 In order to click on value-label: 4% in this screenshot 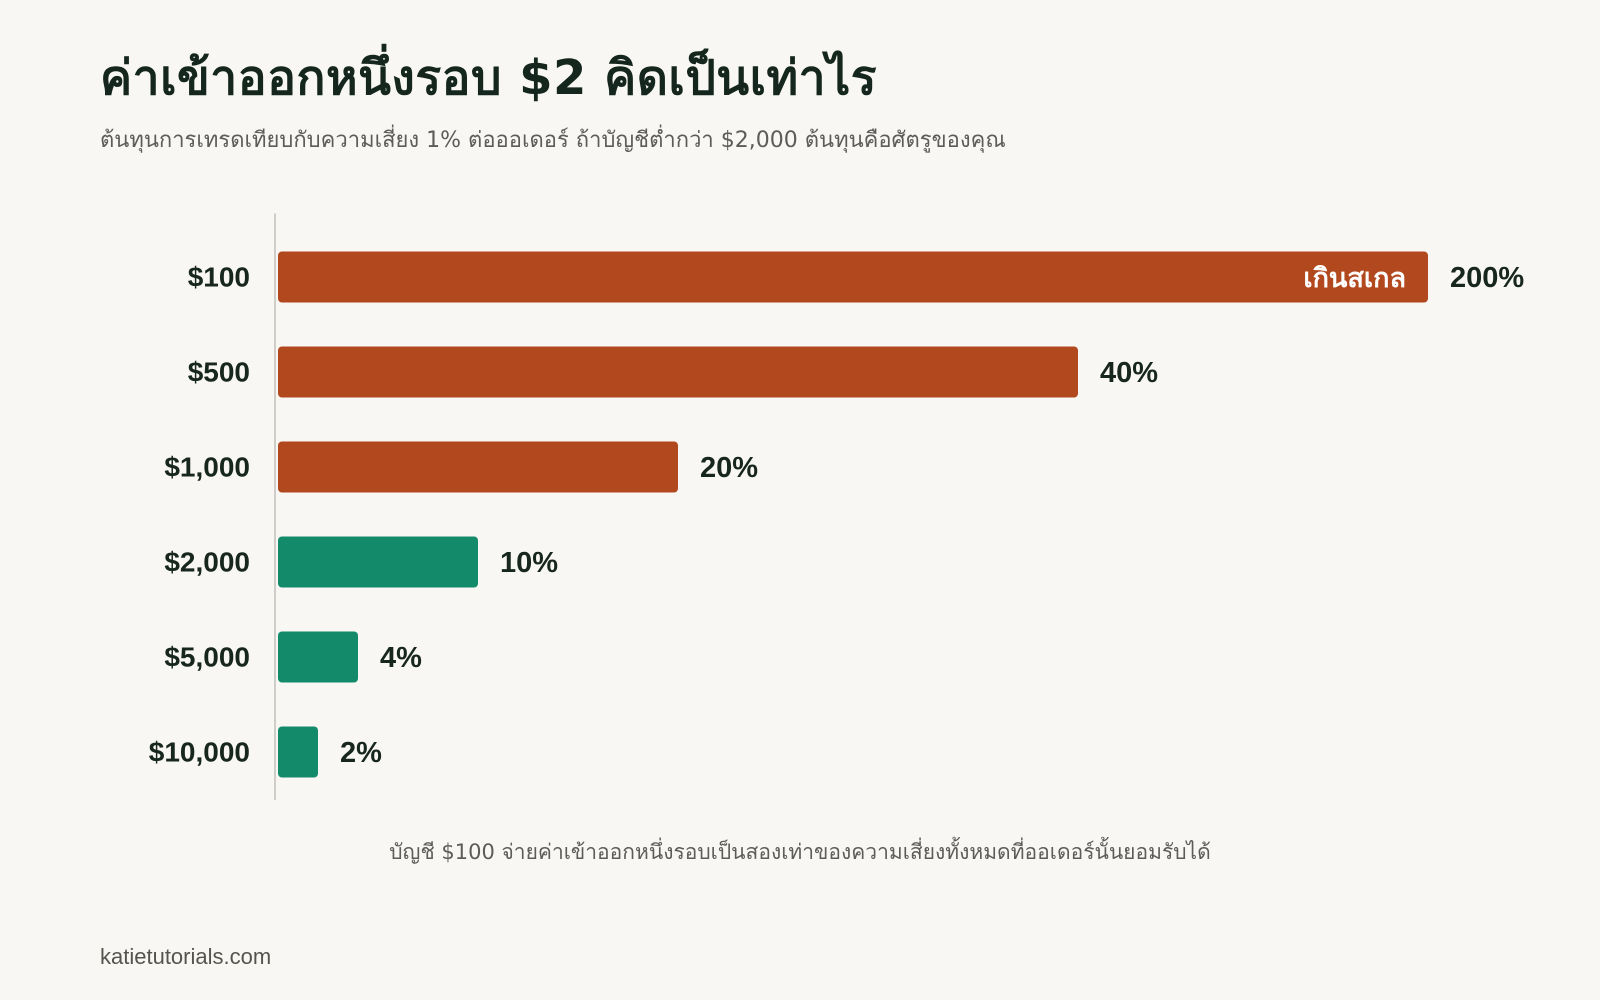, I will do `click(401, 658)`.